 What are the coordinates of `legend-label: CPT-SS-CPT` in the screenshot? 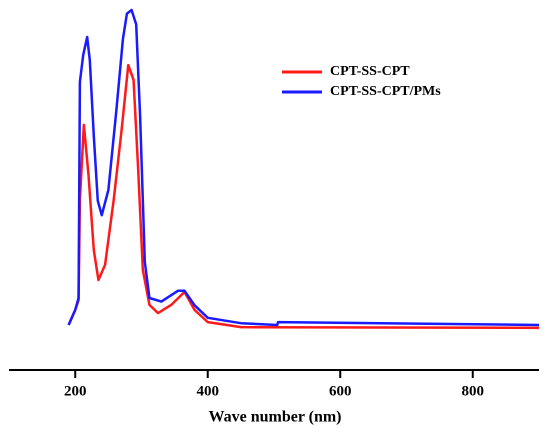 It's located at (370, 71).